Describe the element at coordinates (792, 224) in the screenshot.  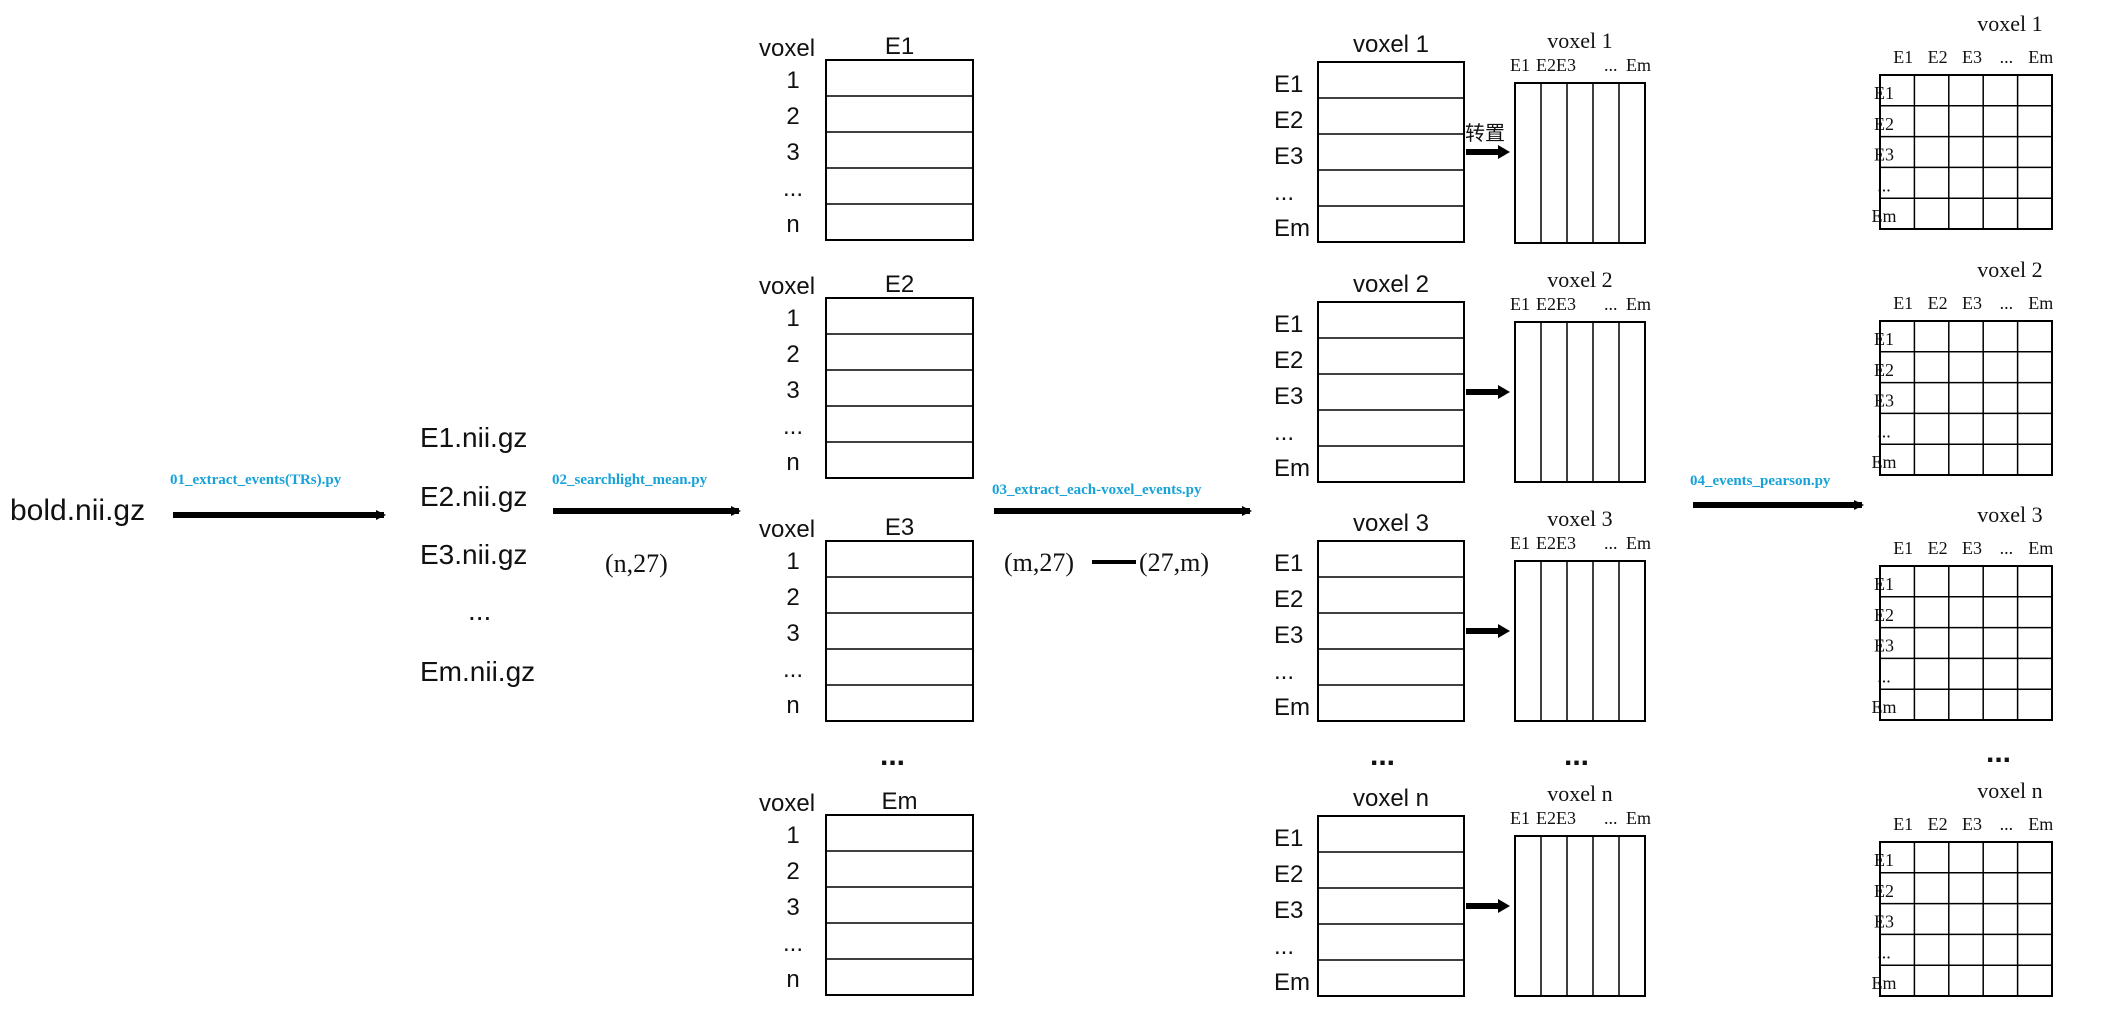
I see `row-label: n` at that location.